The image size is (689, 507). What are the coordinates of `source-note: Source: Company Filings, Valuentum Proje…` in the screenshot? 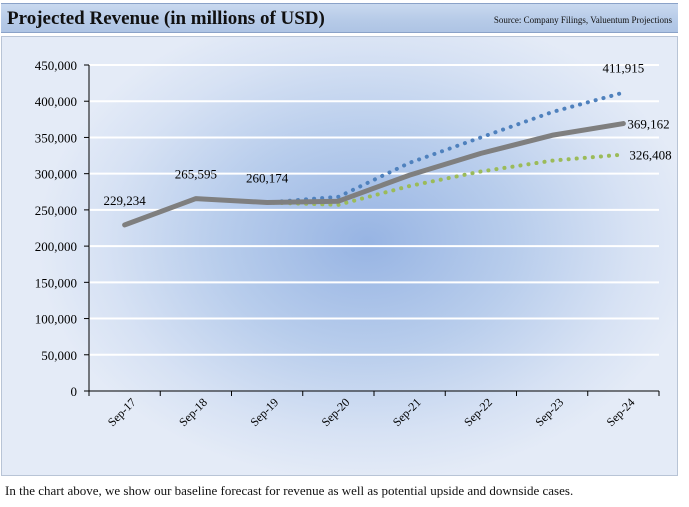 It's located at (582, 20).